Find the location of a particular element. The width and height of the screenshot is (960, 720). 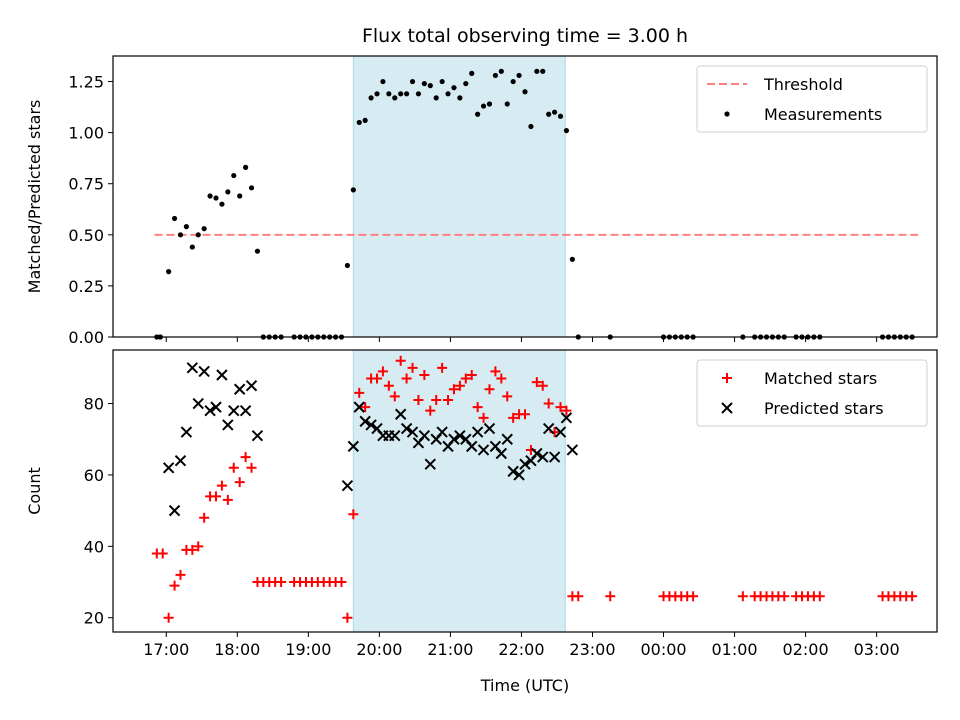

y-tick-label: 0.00 is located at coordinates (86, 337).